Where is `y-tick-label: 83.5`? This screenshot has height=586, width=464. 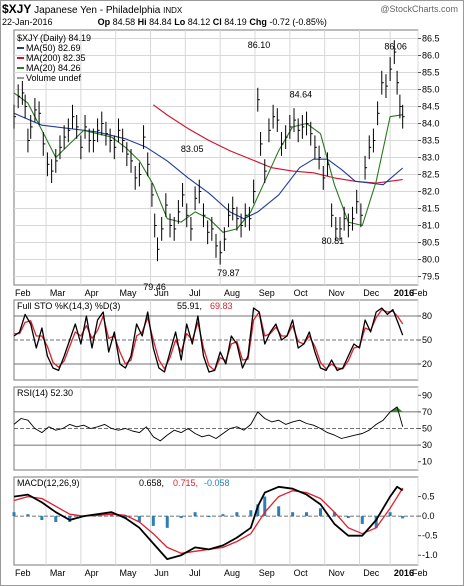 y-tick-label: 83.5 is located at coordinates (431, 141).